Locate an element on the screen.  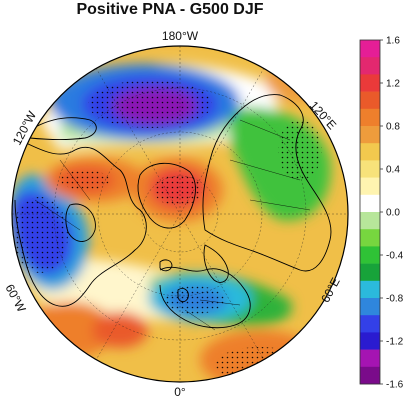
colorbar-tick-label: -0.4 is located at coordinates (395, 256).